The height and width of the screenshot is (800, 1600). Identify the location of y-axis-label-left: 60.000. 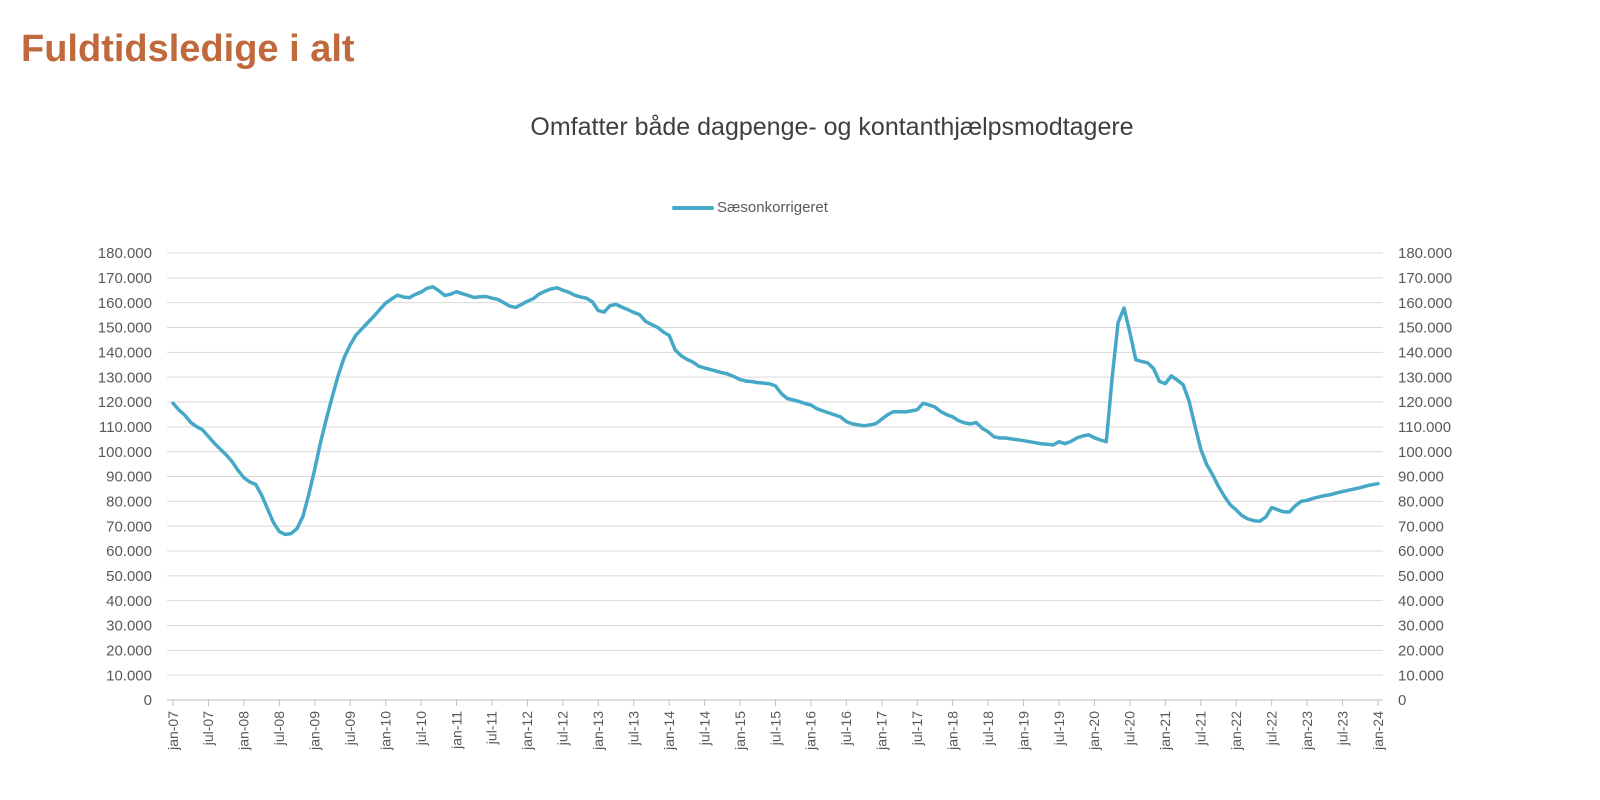
(129, 551).